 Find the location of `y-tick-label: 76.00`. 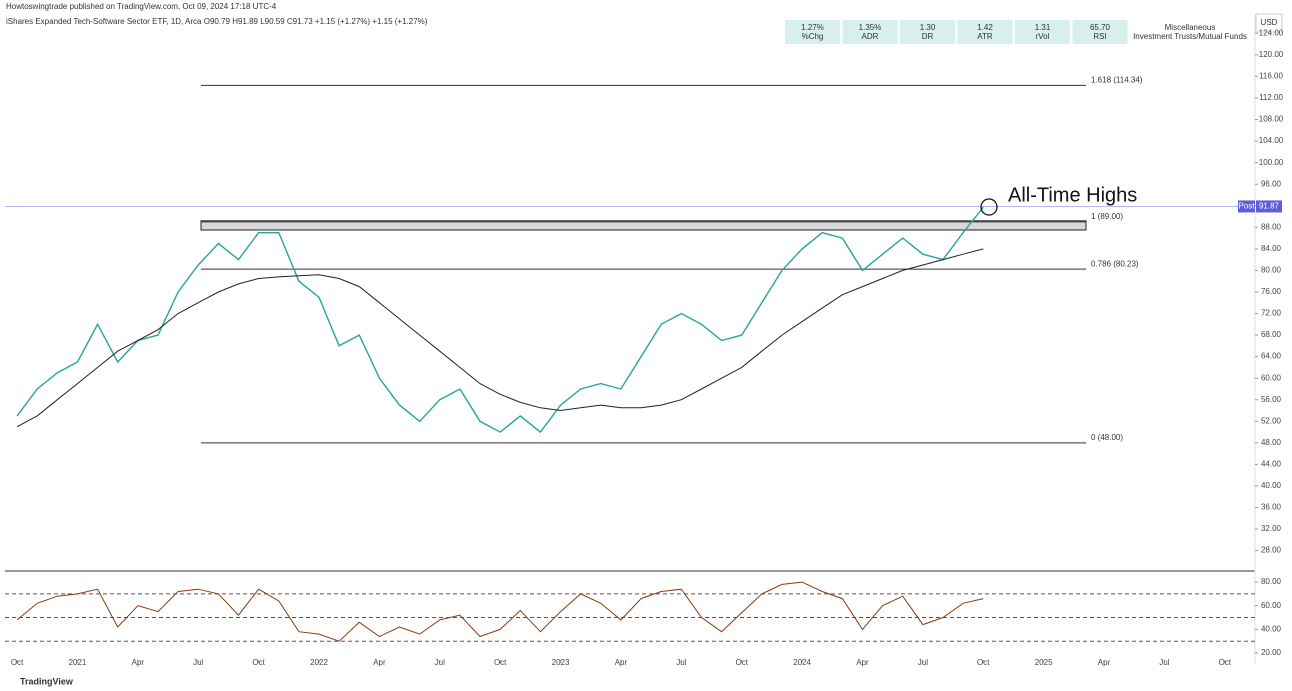

y-tick-label: 76.00 is located at coordinates (1271, 291).